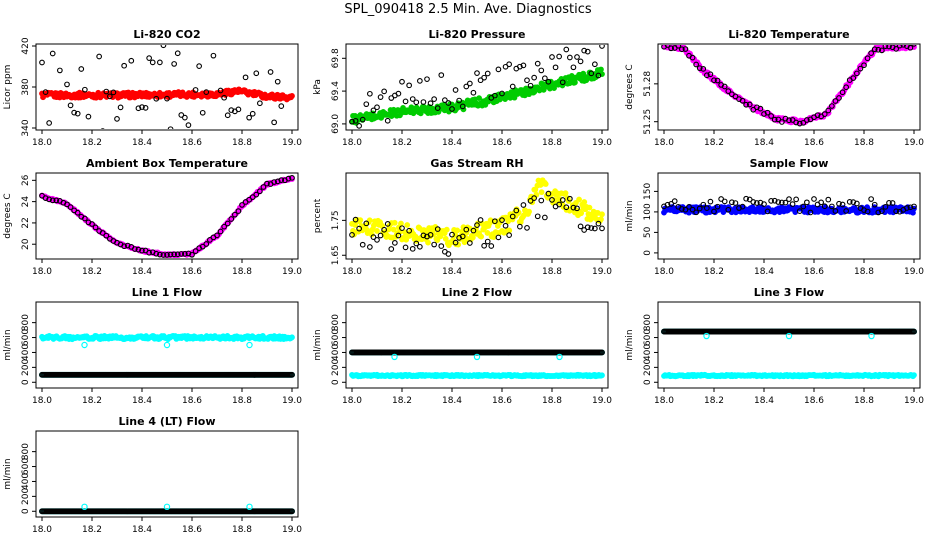 The width and height of the screenshot is (936, 540). Describe the element at coordinates (26, 202) in the screenshot. I see `y-tick-label: 24` at that location.